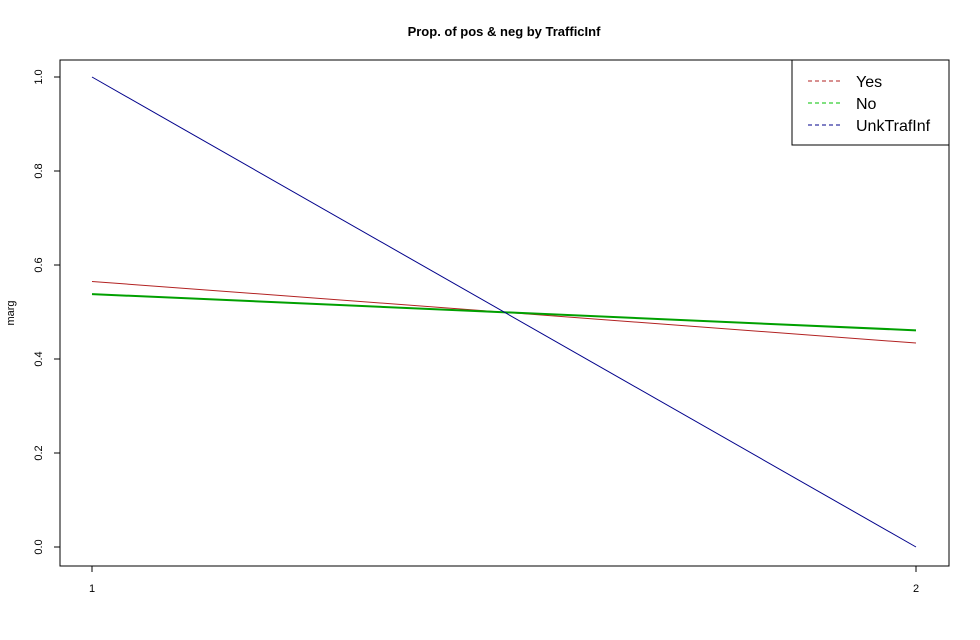  What do you see at coordinates (39, 170) in the screenshot?
I see `y-tick-label: 0.8` at bounding box center [39, 170].